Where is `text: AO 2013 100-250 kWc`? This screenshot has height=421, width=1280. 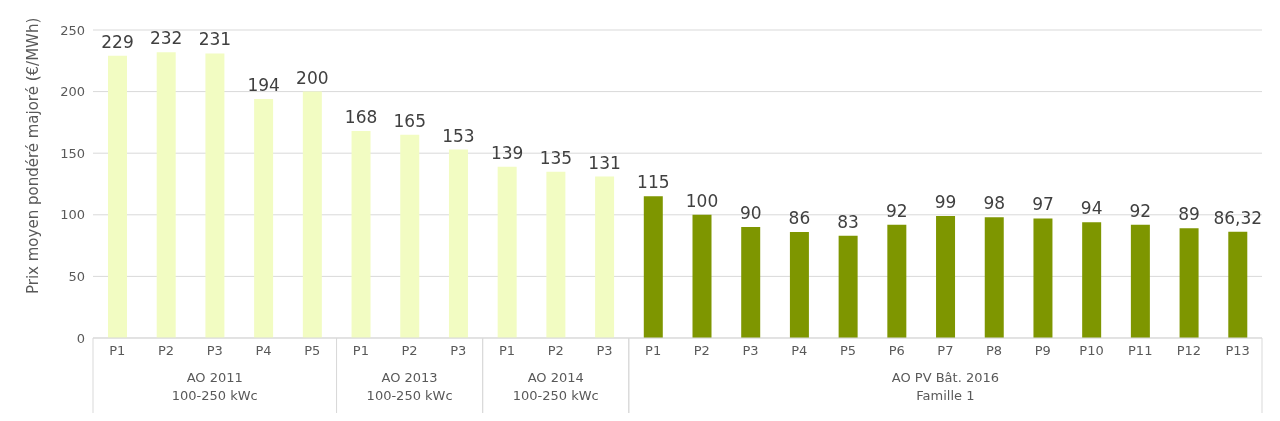
text: AO 2013 100-250 kWc is located at coordinates (409, 386).